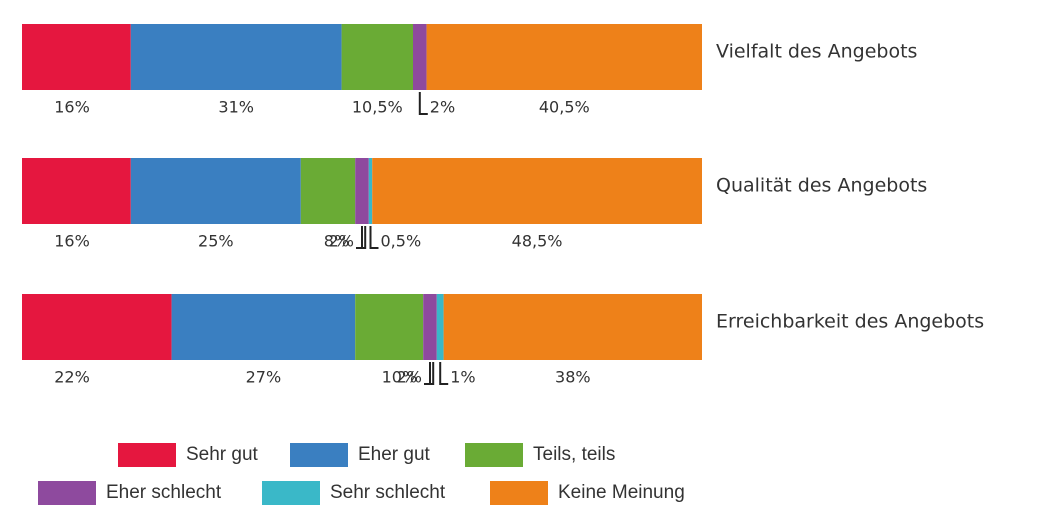  I want to click on legend-label: Eher gut, so click(394, 454).